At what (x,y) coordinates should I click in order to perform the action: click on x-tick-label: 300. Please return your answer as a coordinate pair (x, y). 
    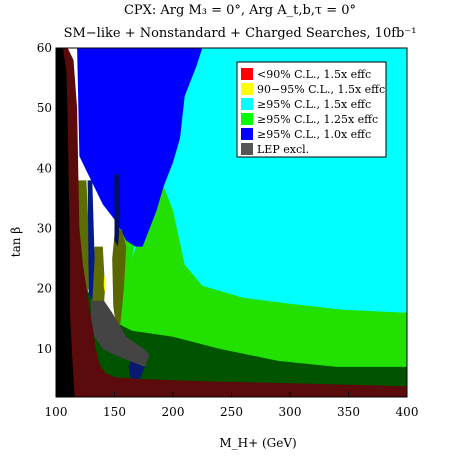
    Looking at the image, I should click on (290, 412).